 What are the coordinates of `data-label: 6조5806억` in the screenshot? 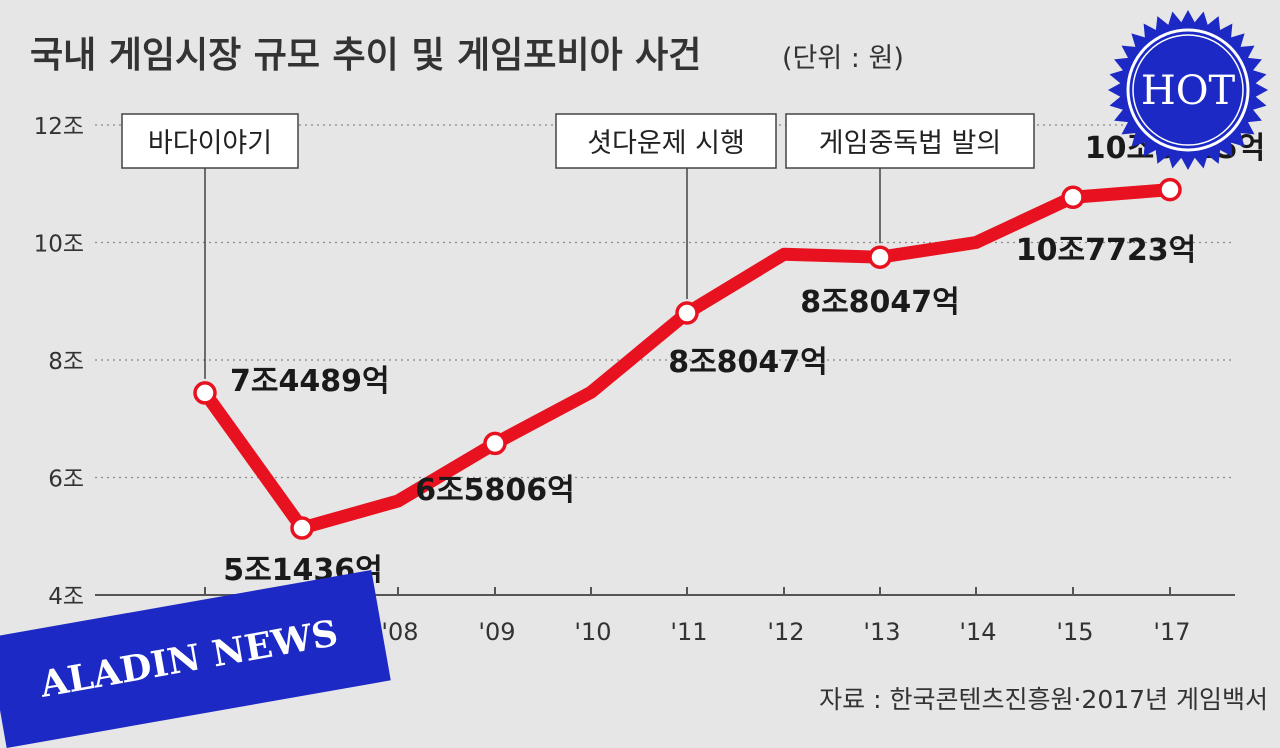 It's located at (495, 490).